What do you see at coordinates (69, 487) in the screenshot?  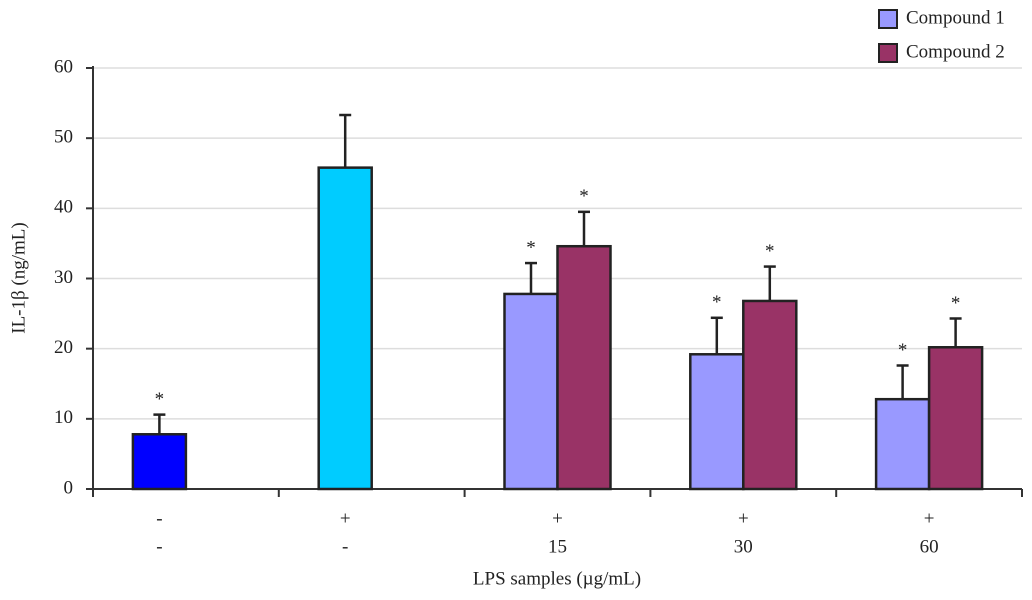 I see `y-tick-label: 0` at bounding box center [69, 487].